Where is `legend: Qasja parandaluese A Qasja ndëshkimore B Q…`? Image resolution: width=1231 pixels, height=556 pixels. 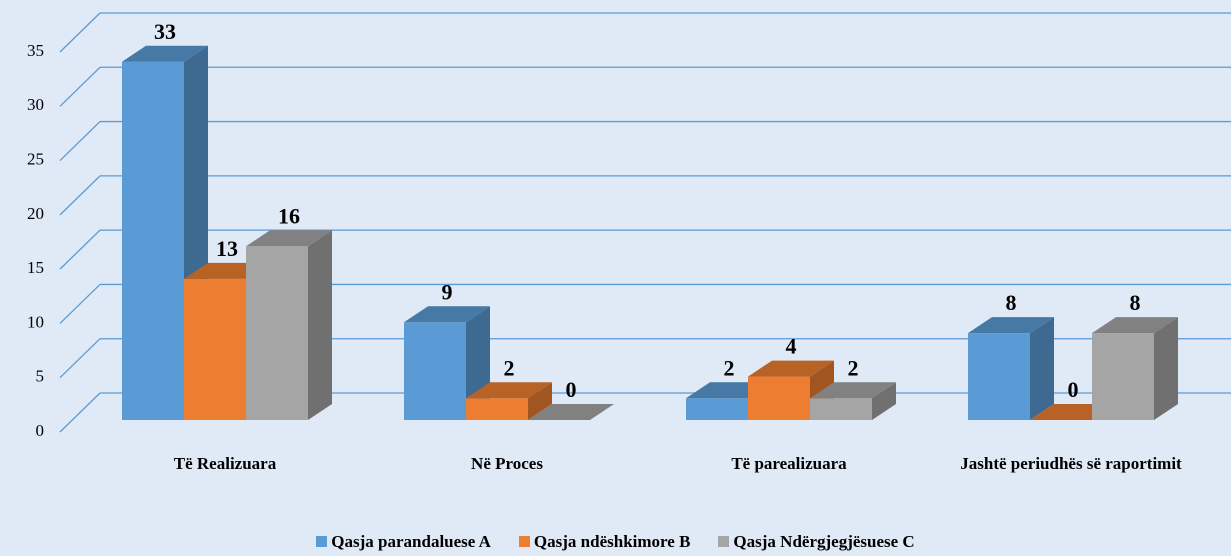
legend: Qasja parandaluese A Qasja ndëshkimore B Q… is located at coordinates (615, 542).